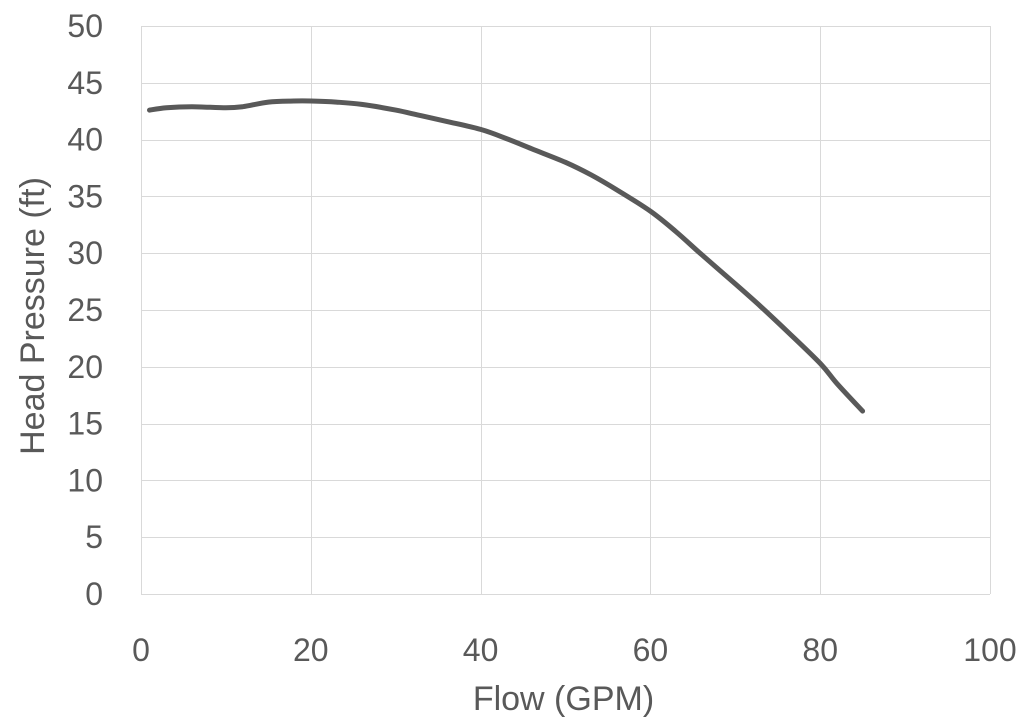 This screenshot has height=727, width=1034. What do you see at coordinates (820, 650) in the screenshot?
I see `x-tick-label-80: 80` at bounding box center [820, 650].